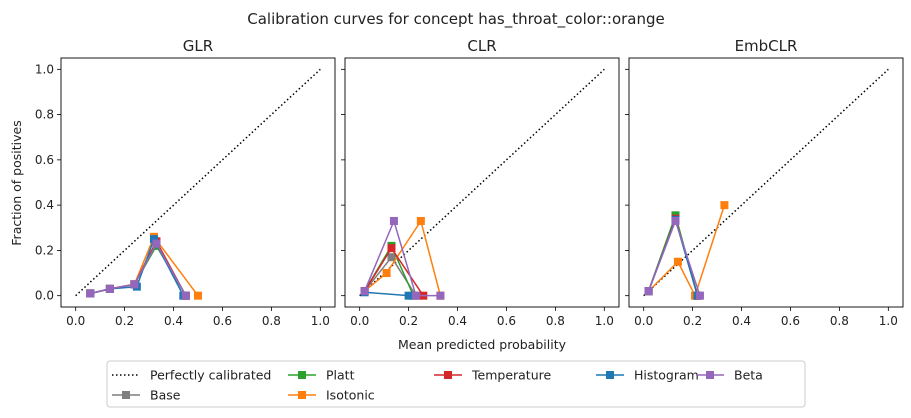 Image resolution: width=911 pixels, height=418 pixels. Describe the element at coordinates (44, 160) in the screenshot. I see `y-tick-label: 0.6` at that location.